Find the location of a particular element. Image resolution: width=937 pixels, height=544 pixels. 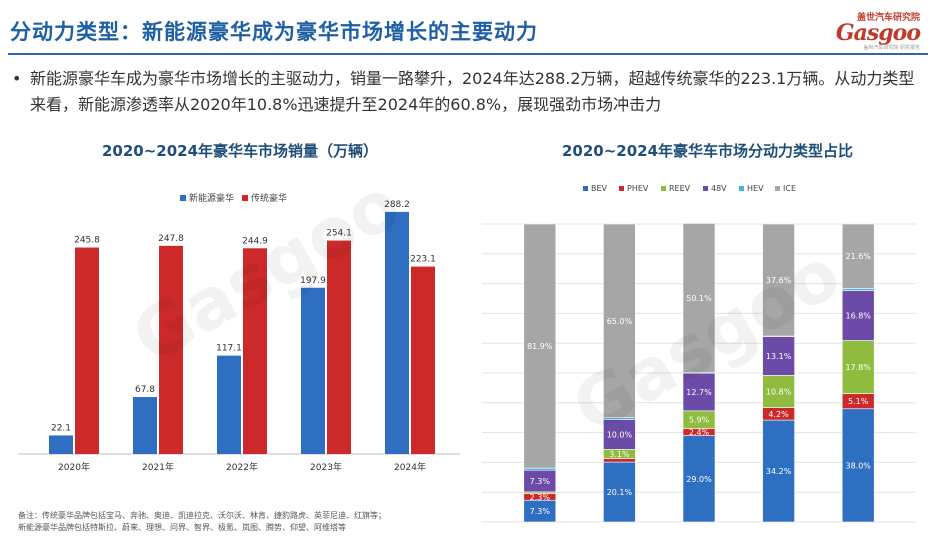

bar-value-label: 245.8 is located at coordinates (87, 241).